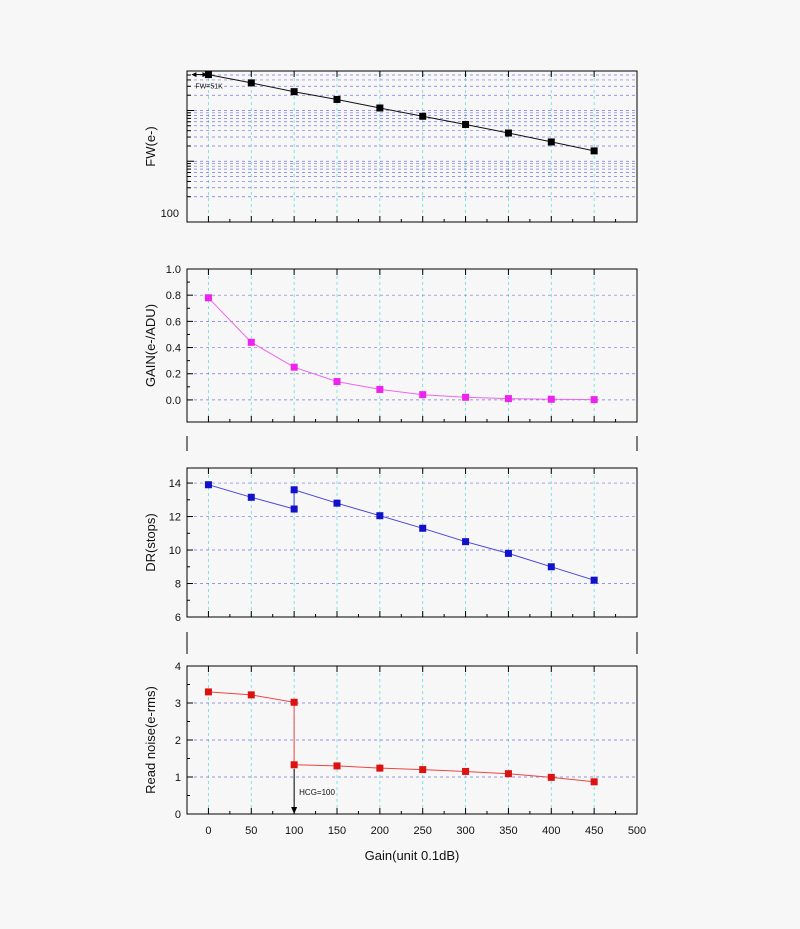  What do you see at coordinates (412, 855) in the screenshot?
I see `x-axis-label: Gain(unit 0.1dB)` at bounding box center [412, 855].